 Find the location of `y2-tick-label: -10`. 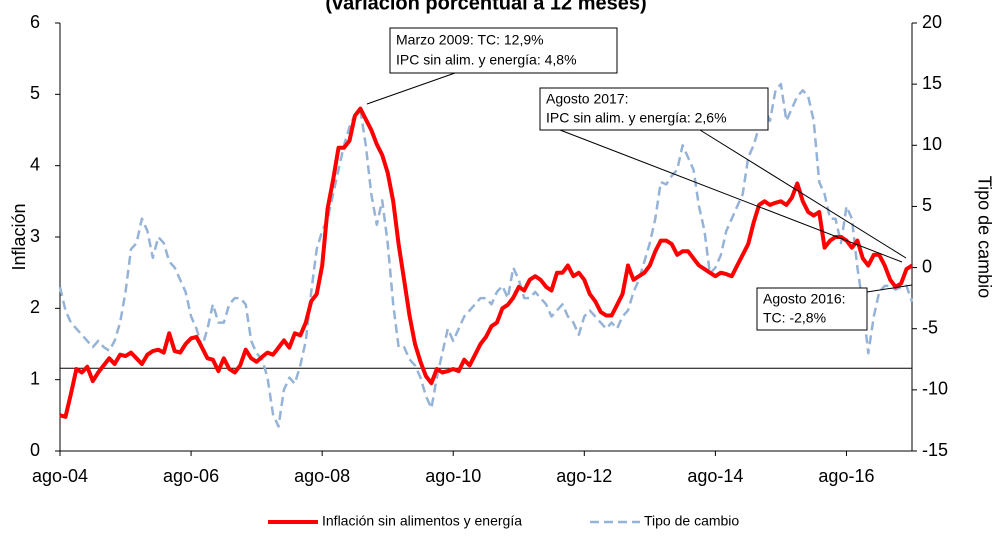

y2-tick-label: -10 is located at coordinates (935, 389).